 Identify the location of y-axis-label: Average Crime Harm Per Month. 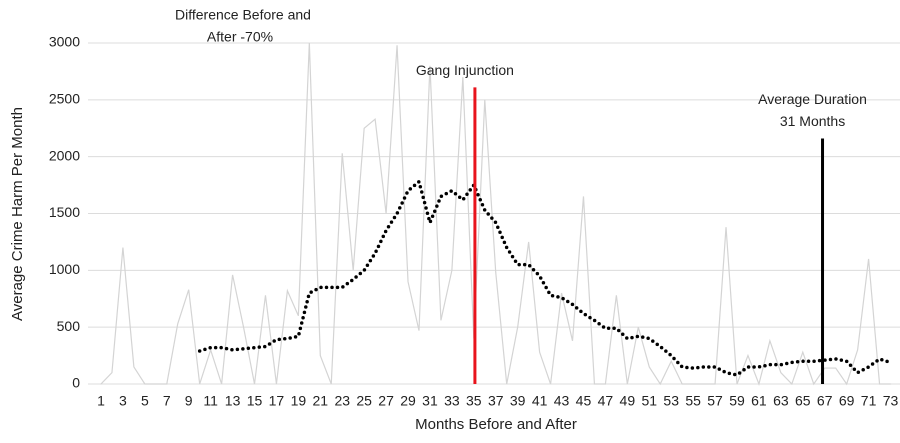
(17, 214).